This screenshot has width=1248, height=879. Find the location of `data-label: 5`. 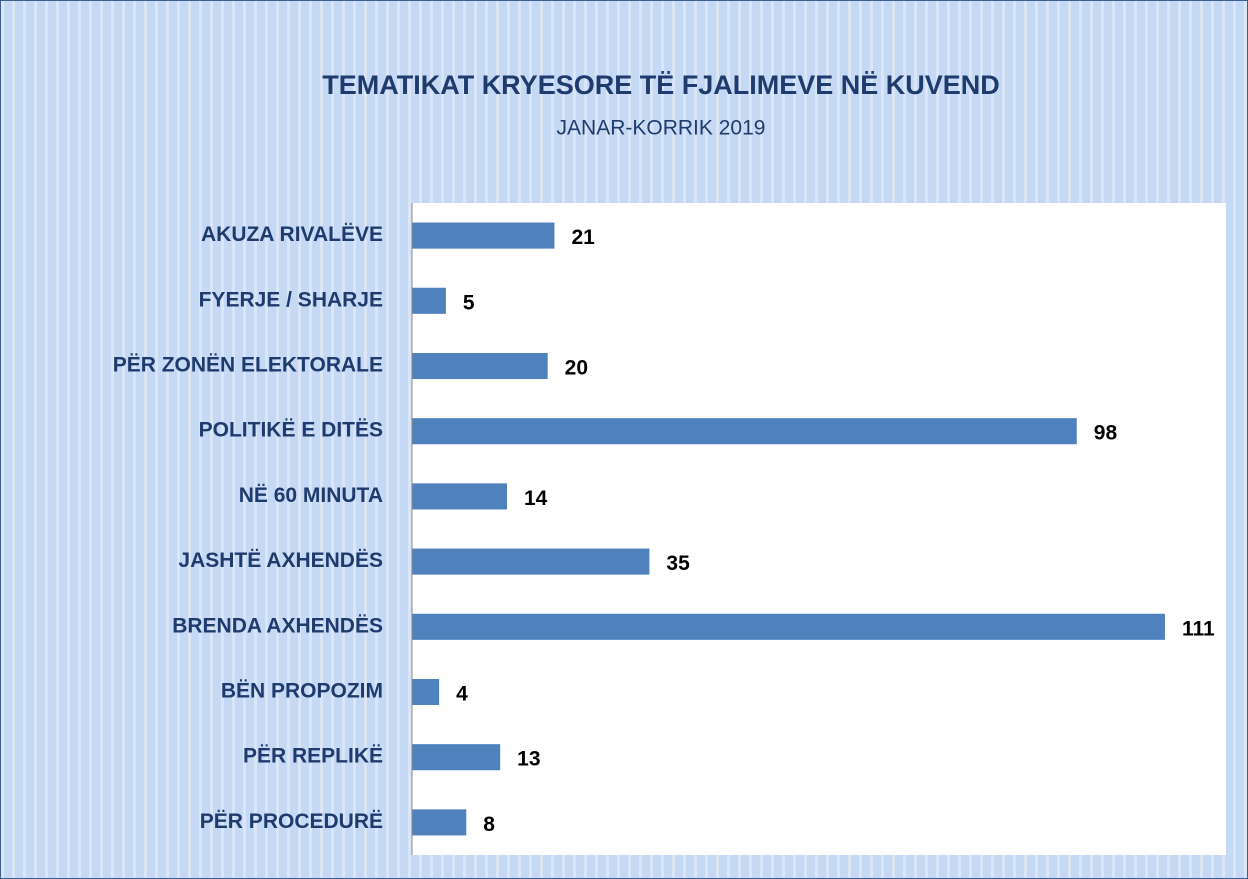

data-label: 5 is located at coordinates (469, 302).